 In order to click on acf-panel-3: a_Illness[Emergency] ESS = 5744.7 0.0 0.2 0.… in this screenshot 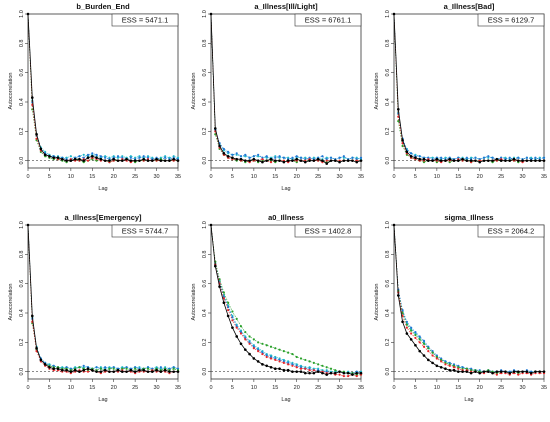, I will do `click(94, 308)`.